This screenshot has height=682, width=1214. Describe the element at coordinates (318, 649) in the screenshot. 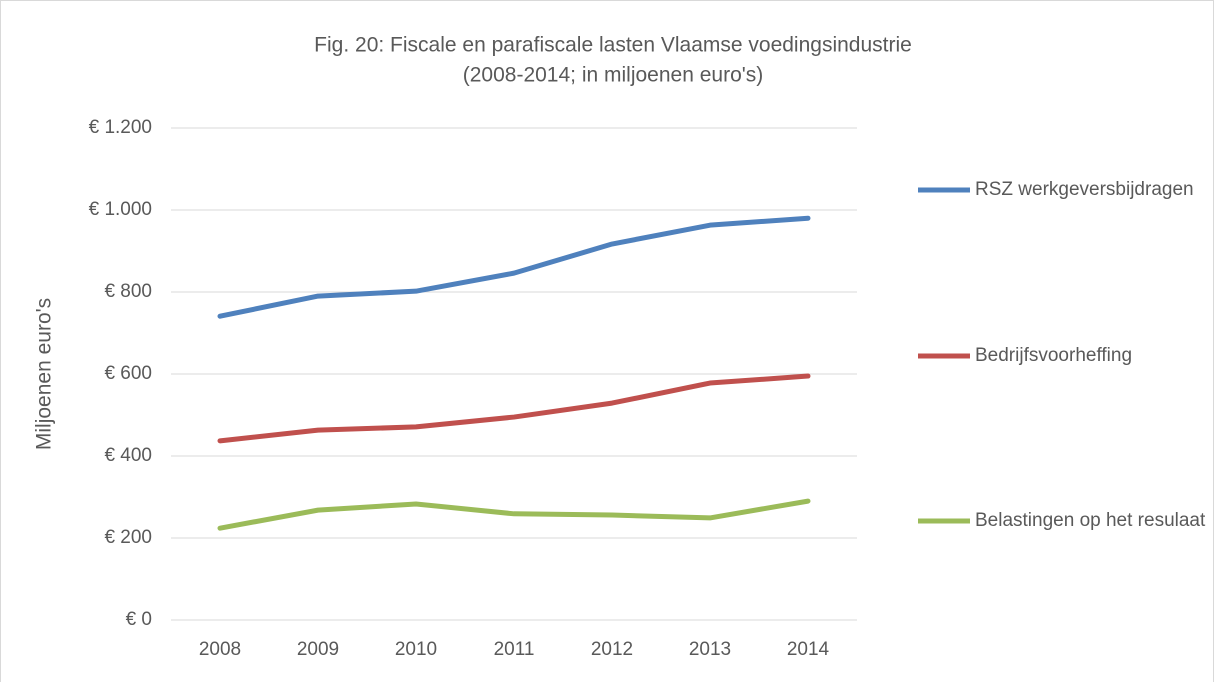

I see `x-tick-label: 2009` at that location.